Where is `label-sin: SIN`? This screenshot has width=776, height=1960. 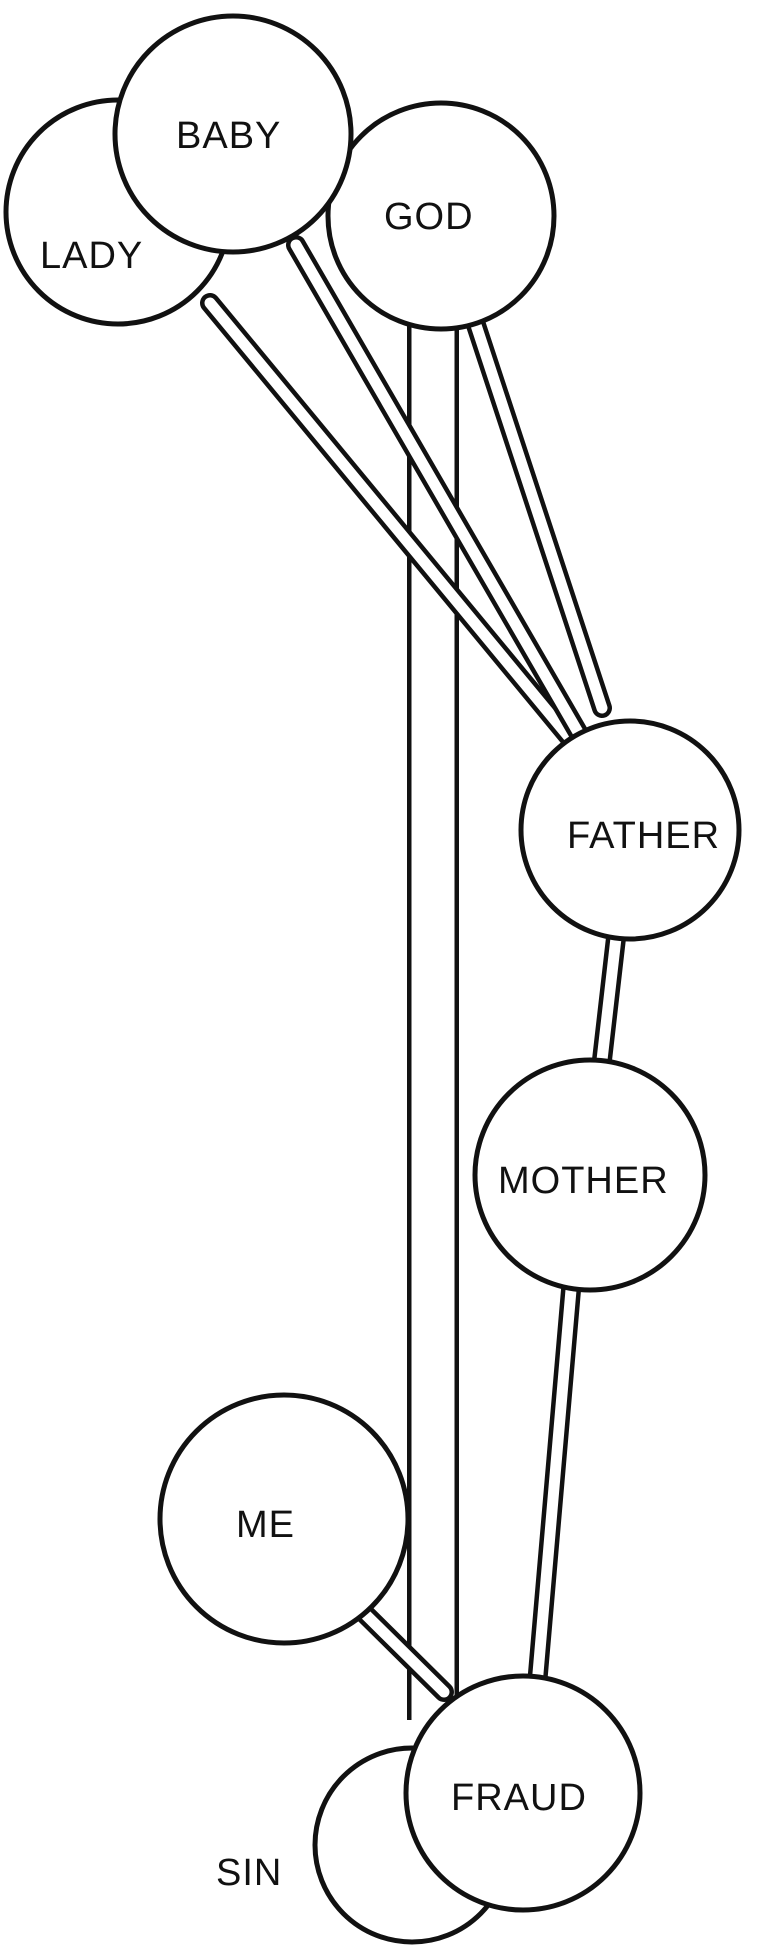
label-sin: SIN is located at coordinates (249, 1873).